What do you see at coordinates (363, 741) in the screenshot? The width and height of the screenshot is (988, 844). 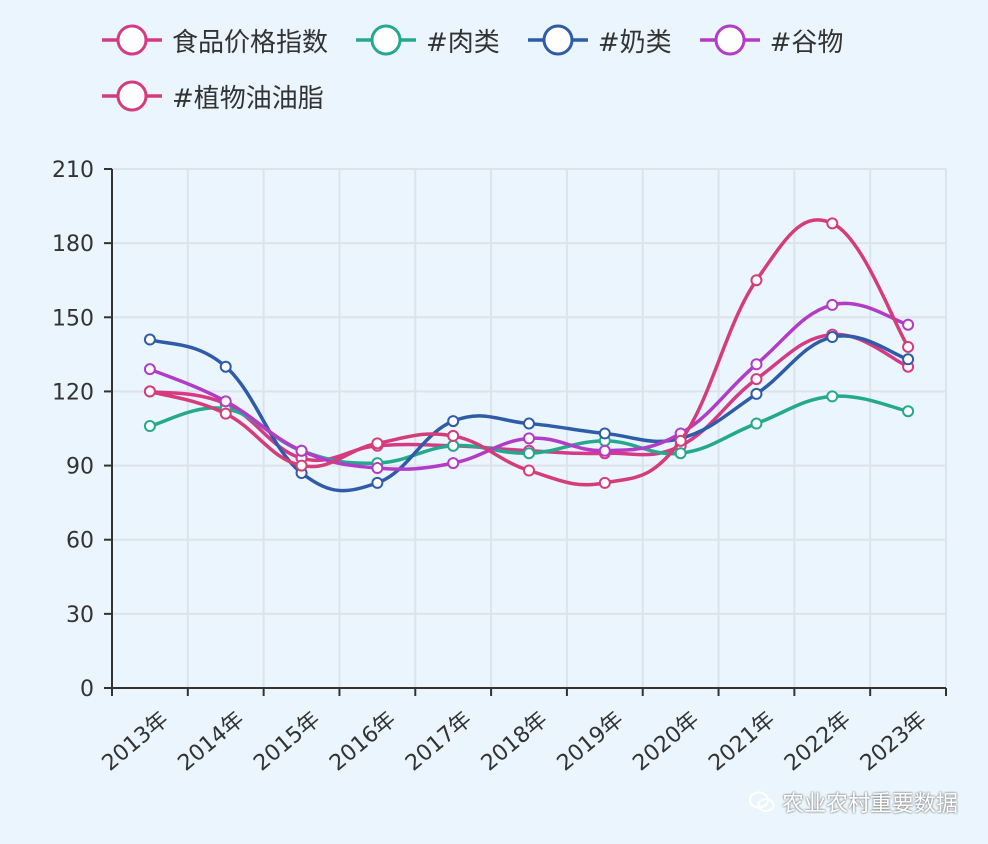 I see `x-tick-label: 2016年` at bounding box center [363, 741].